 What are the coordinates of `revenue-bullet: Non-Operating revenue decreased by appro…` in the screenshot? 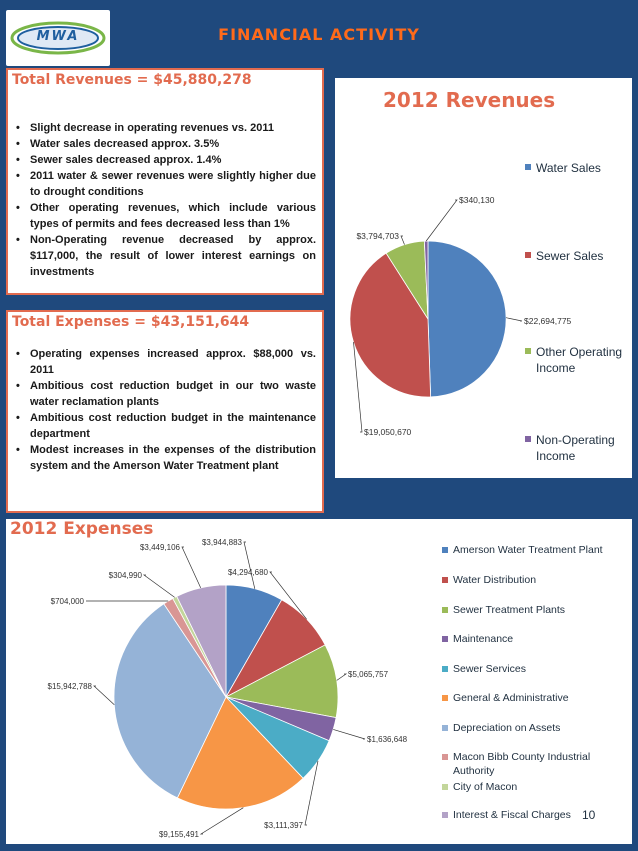 It's located at (165, 256).